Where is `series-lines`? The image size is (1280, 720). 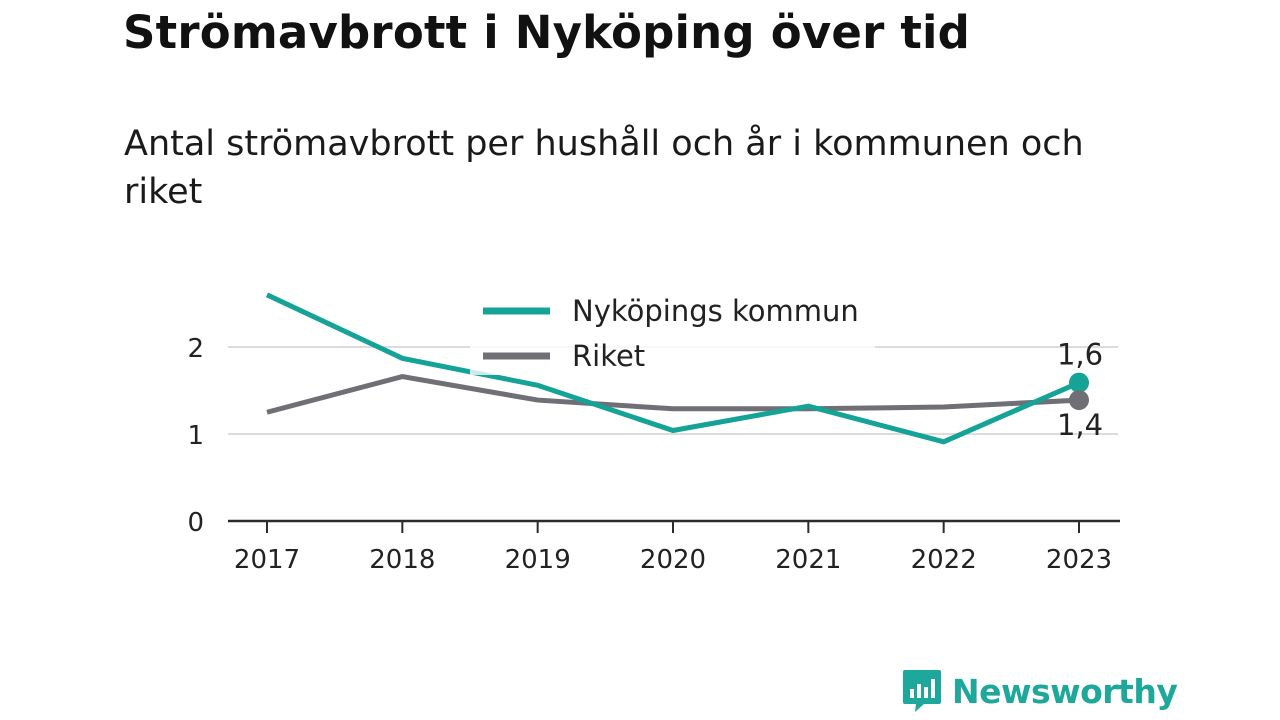 series-lines is located at coordinates (673, 368).